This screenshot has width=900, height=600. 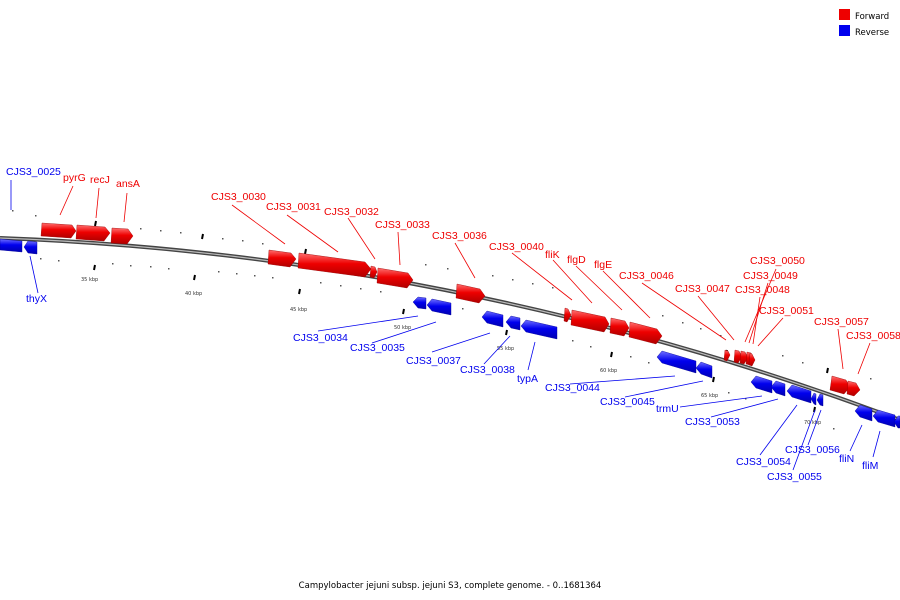 I want to click on gene-label: CJS3_0036, so click(x=459, y=236).